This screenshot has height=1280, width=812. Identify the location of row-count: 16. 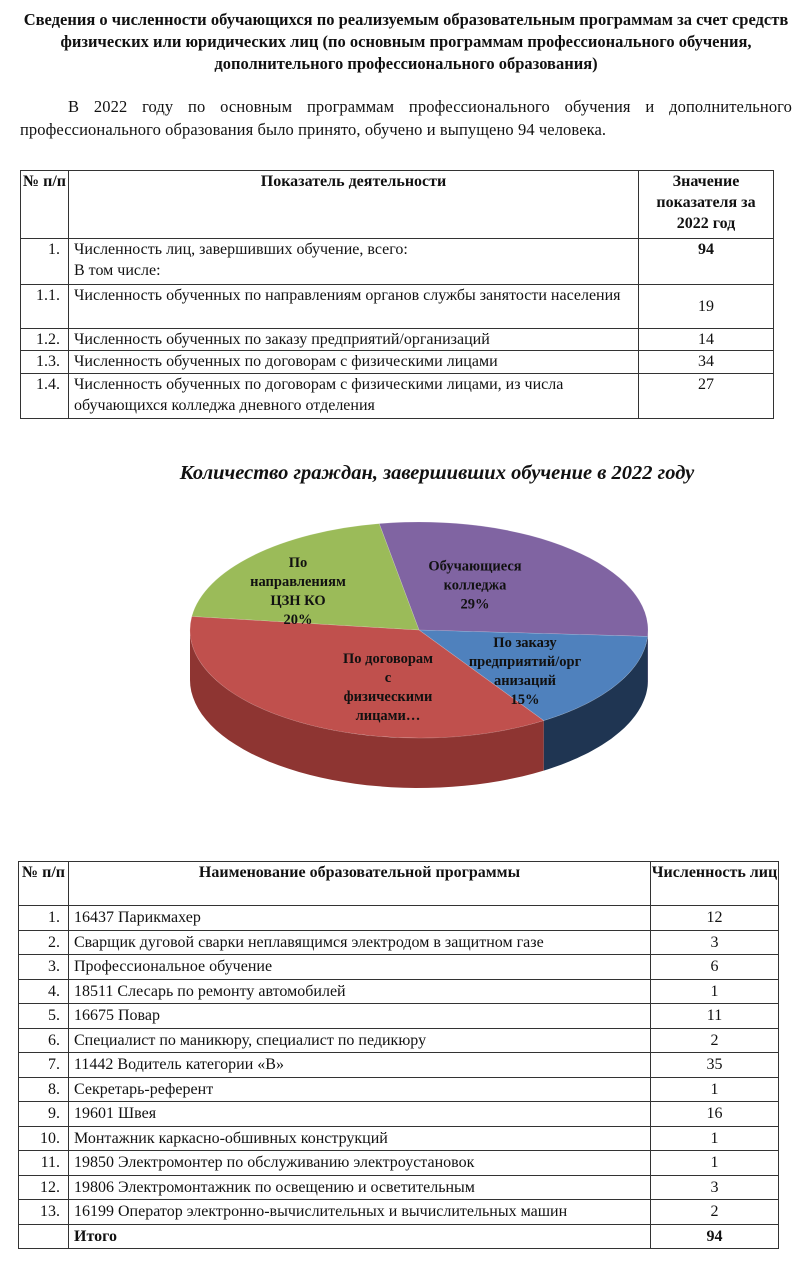
(714, 1114).